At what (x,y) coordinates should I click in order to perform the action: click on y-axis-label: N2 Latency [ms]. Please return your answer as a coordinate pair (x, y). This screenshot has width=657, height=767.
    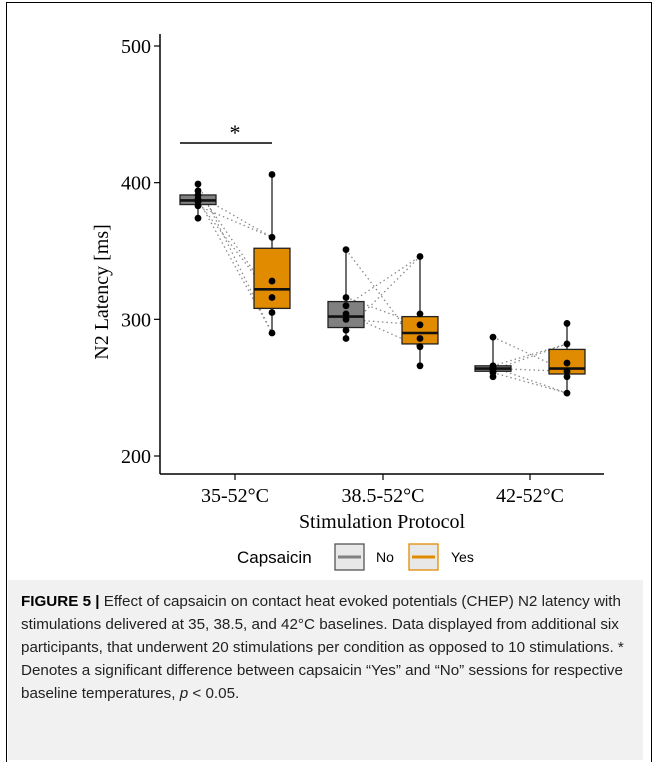
    Looking at the image, I should click on (102, 292).